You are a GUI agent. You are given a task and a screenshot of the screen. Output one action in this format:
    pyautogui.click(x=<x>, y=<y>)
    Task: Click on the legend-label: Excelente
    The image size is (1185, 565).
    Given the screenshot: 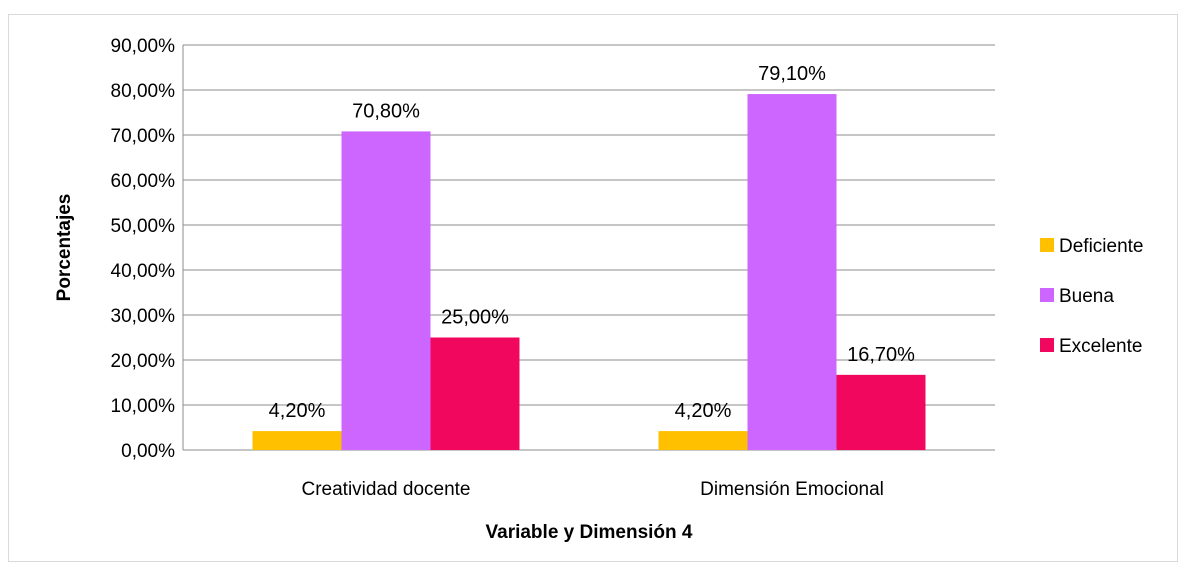 What is the action you would take?
    pyautogui.click(x=1100, y=346)
    